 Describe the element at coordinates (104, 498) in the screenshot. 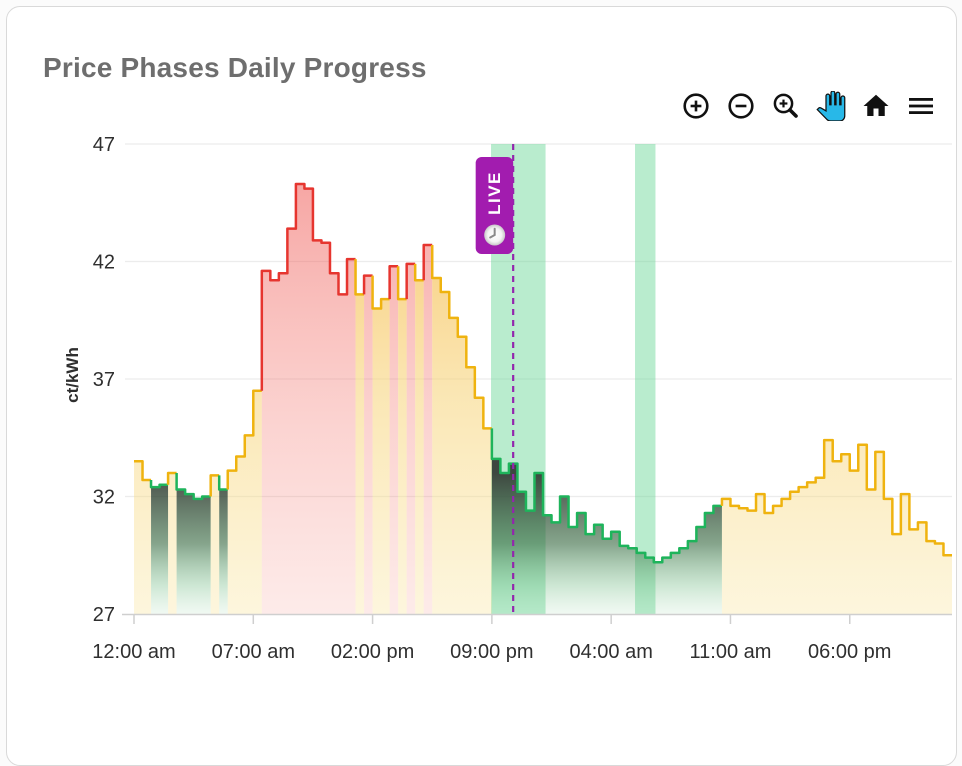

I see `y-tick-label: 32` at that location.